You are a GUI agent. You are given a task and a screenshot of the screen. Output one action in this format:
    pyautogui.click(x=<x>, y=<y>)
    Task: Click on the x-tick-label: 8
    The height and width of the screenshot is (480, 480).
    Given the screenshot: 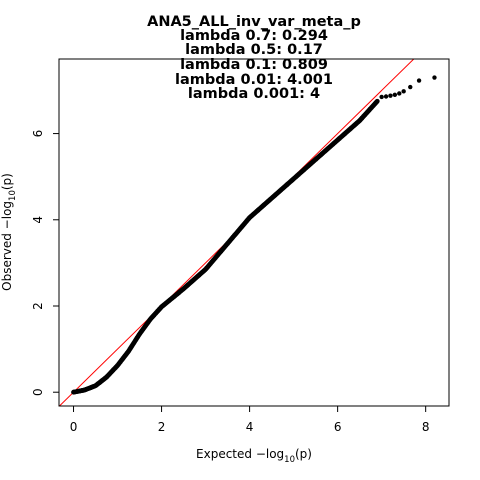 What is the action you would take?
    pyautogui.click(x=426, y=427)
    